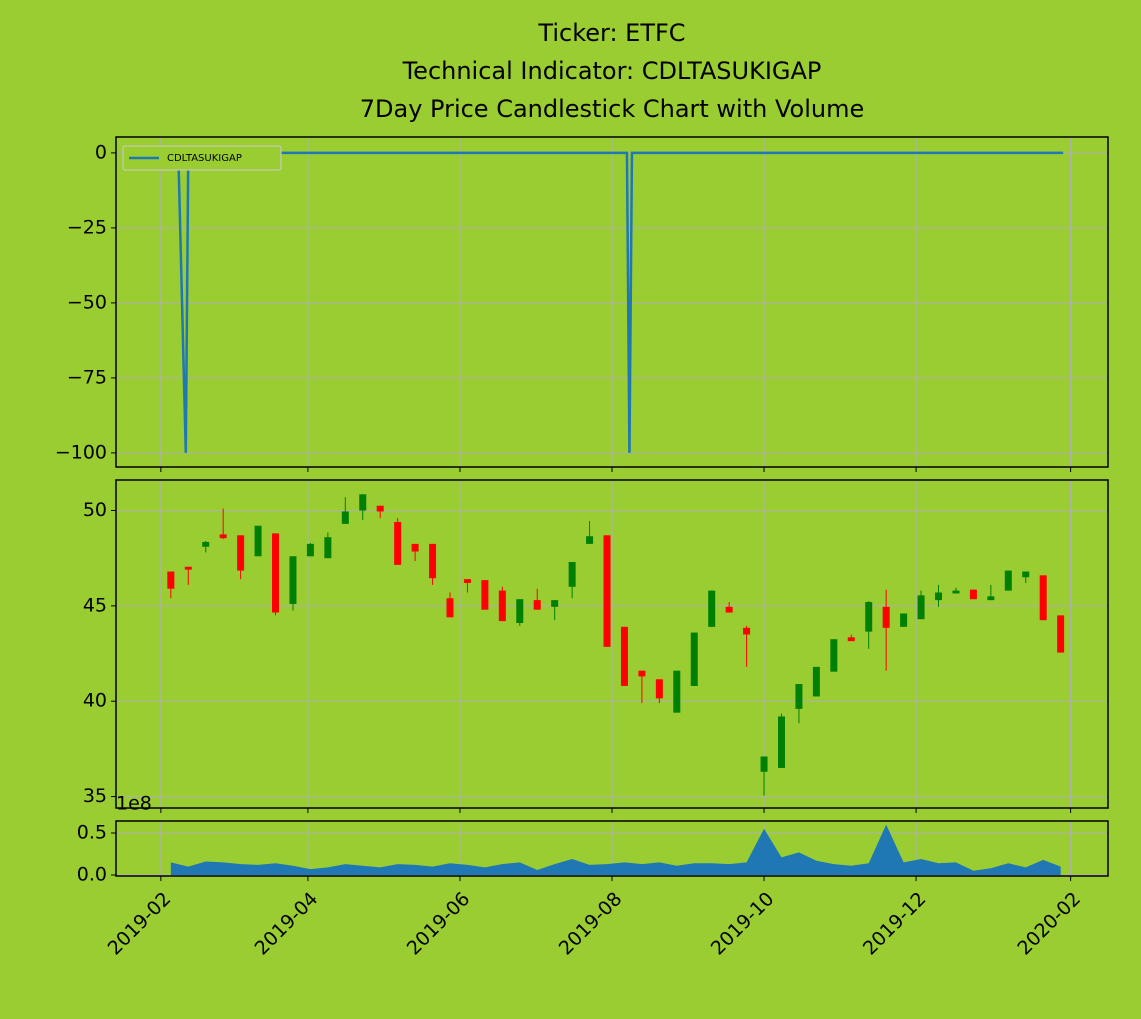  What do you see at coordinates (101, 152) in the screenshot?
I see `y-tick-label: 0` at bounding box center [101, 152].